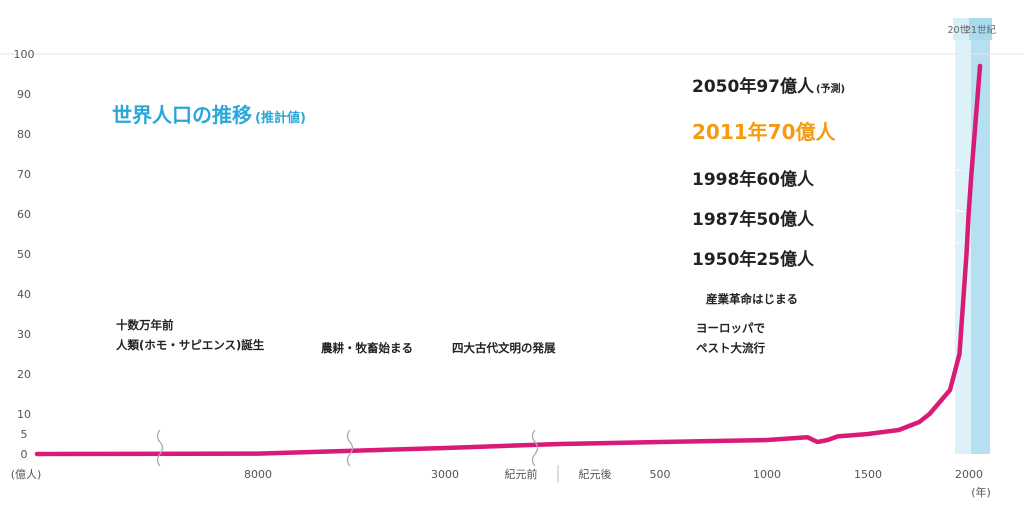 The image size is (1024, 507). Describe the element at coordinates (24, 254) in the screenshot. I see `y-tick-label: 50` at that location.